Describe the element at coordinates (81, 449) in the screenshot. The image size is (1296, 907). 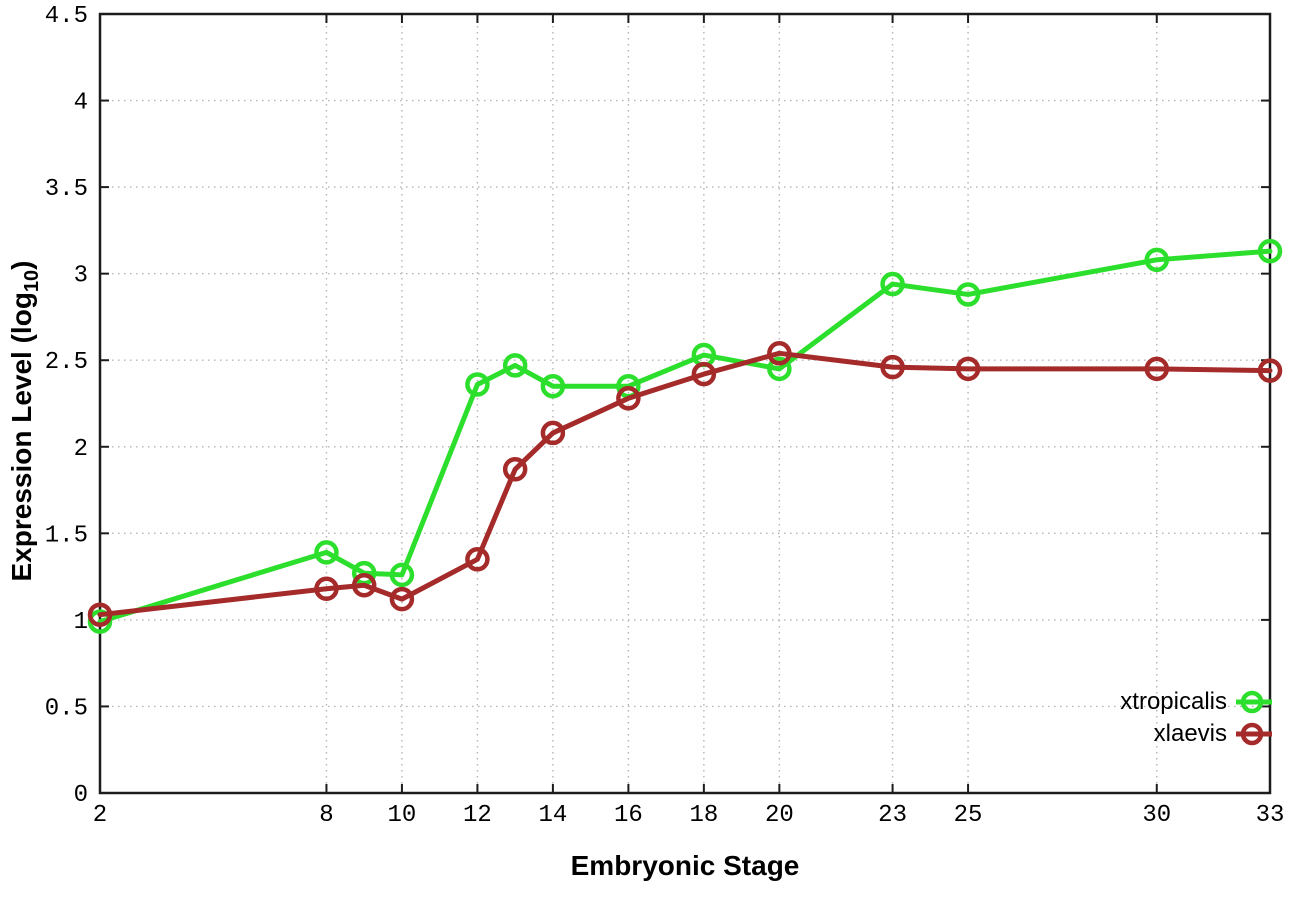
I see `y-tick-label: 2` at that location.